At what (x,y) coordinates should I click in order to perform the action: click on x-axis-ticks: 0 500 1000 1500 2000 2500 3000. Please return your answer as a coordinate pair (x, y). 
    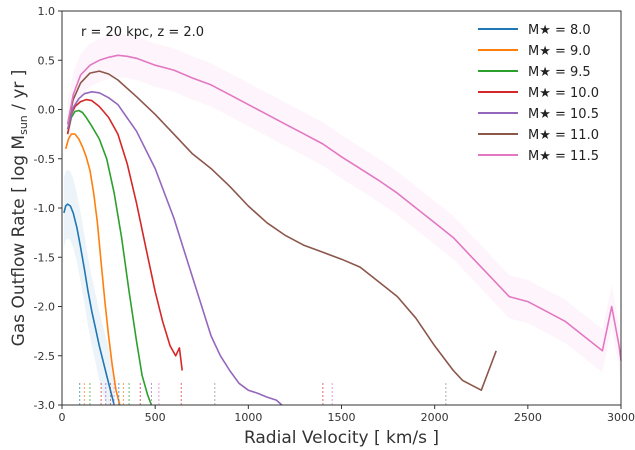
    Looking at the image, I should click on (347, 414).